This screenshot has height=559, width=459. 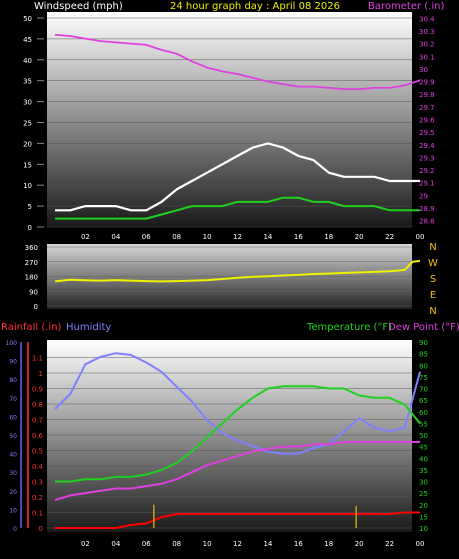 I want to click on humidity-tick-label: 50, so click(x=13, y=436).